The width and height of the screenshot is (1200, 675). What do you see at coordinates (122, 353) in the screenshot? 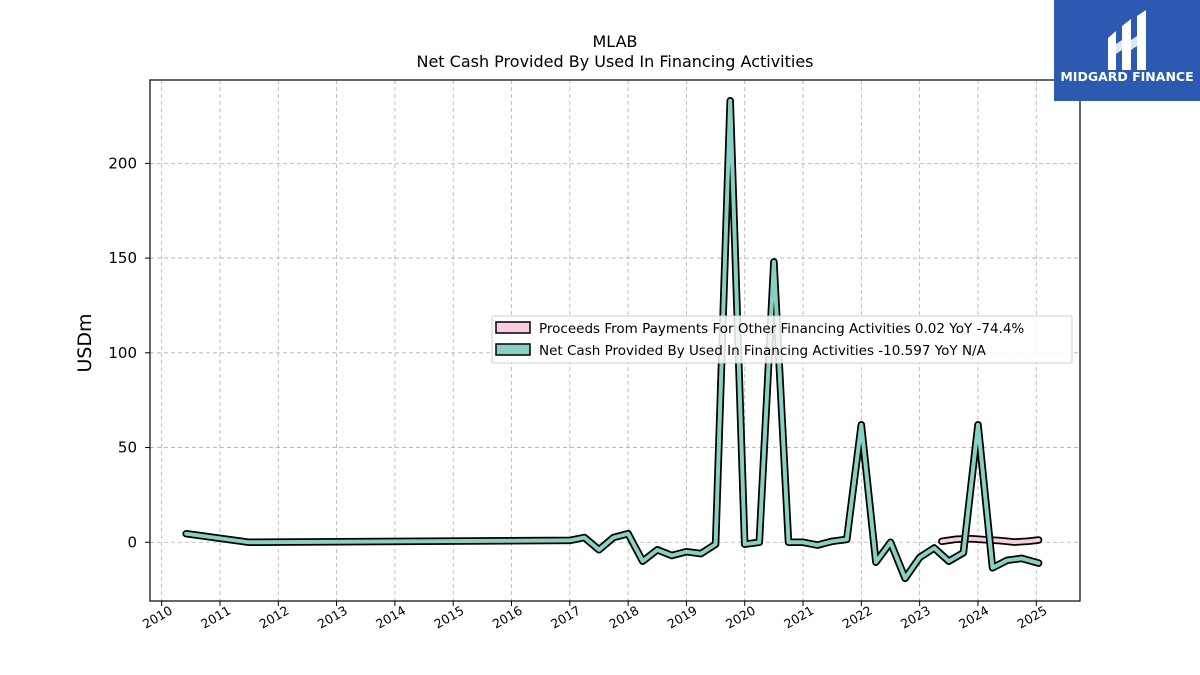
I see `y-tick-label: 100` at bounding box center [122, 353].